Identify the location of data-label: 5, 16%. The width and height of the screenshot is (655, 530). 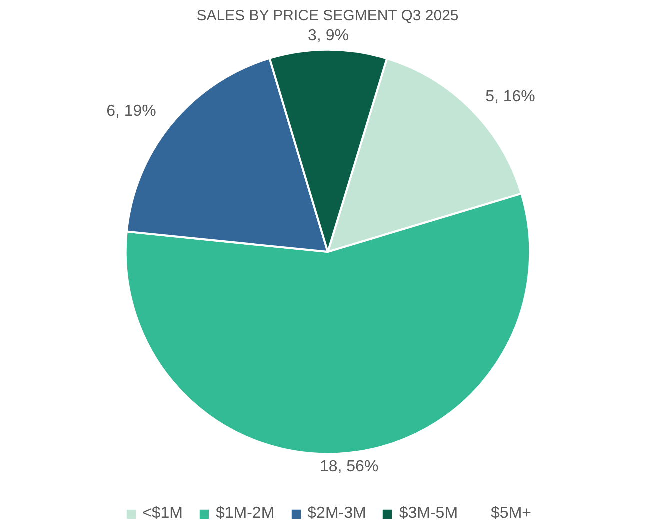
(511, 97).